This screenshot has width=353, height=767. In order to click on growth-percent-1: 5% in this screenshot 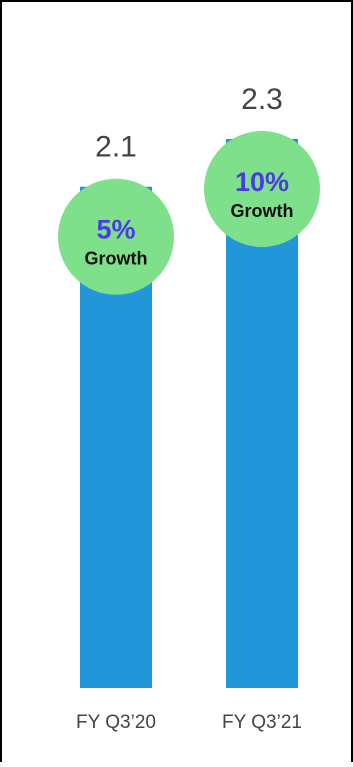, I will do `click(115, 230)`.